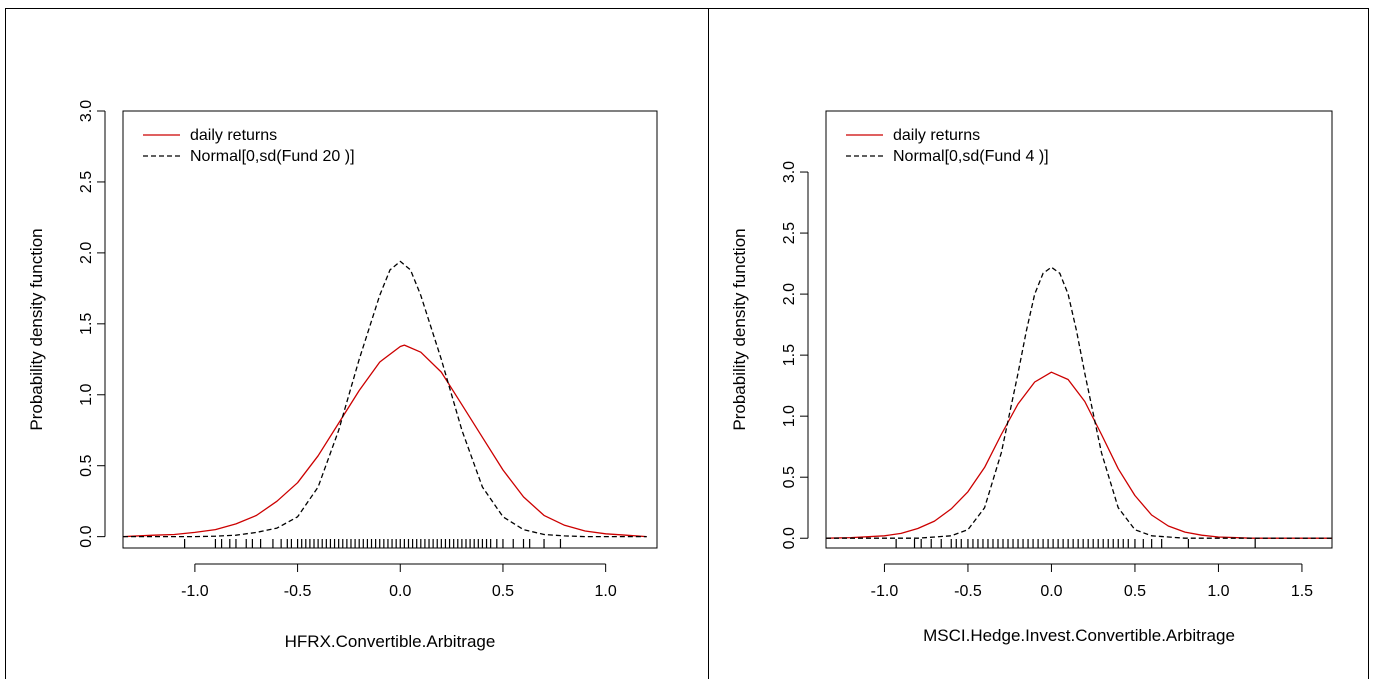 The width and height of the screenshot is (1374, 679). I want to click on x-axis-title: MSCI.Hedge.Invest.Convertible.Arbitrage, so click(1079, 635).